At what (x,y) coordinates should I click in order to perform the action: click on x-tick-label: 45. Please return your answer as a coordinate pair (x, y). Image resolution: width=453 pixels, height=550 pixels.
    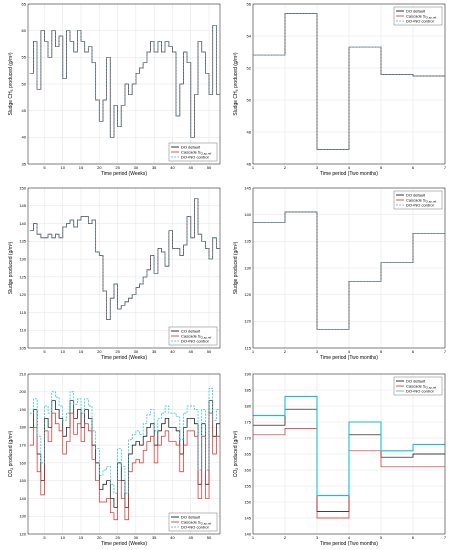
    Looking at the image, I should click on (191, 167).